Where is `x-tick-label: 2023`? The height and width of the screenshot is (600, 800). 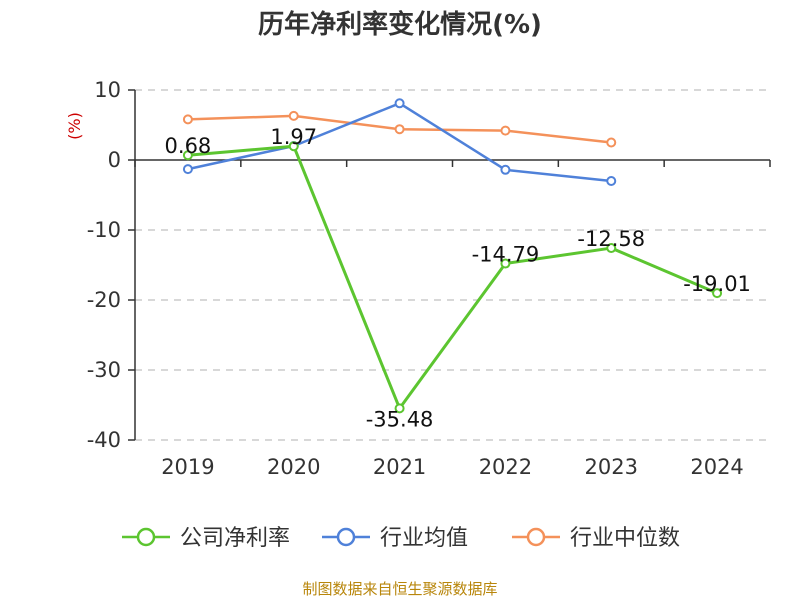 x-tick-label: 2023 is located at coordinates (611, 467).